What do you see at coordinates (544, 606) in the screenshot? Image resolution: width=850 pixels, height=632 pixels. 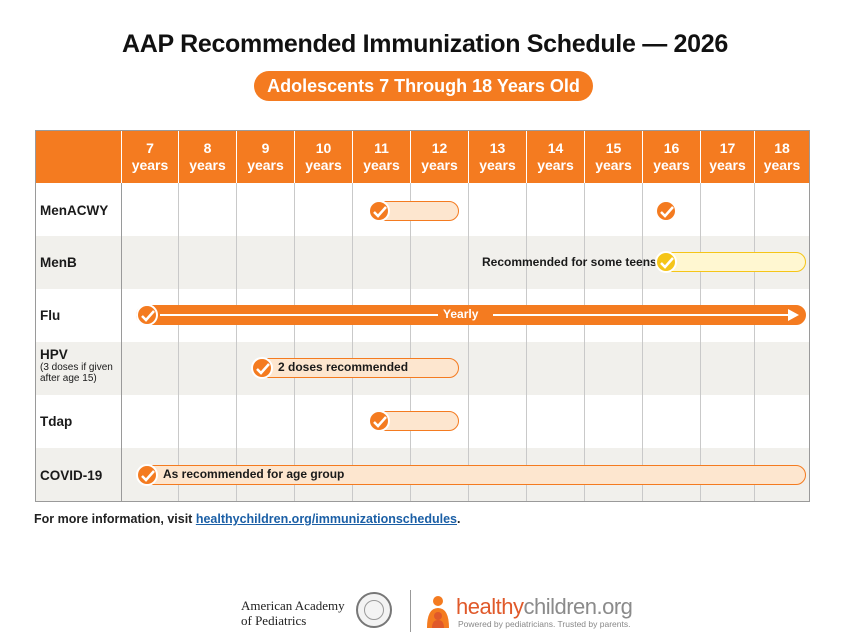 I see `healthychildren-logo-text: healthychildren.org` at bounding box center [544, 606].